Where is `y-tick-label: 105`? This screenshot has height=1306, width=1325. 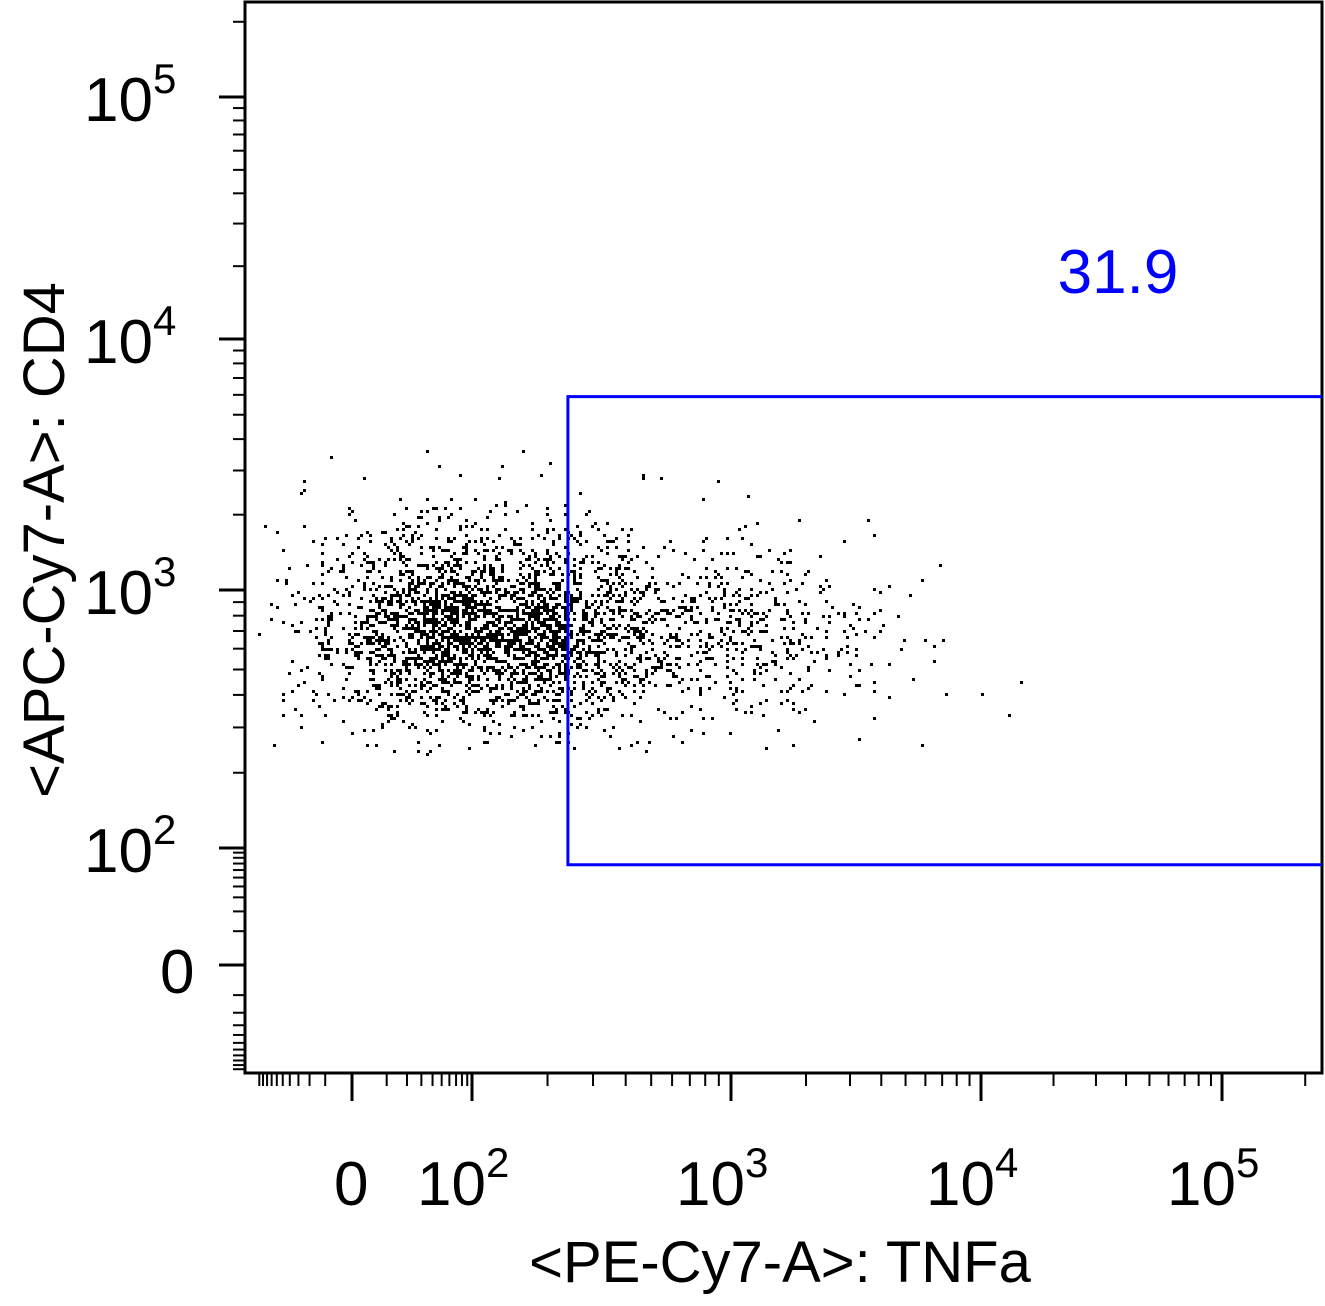
y-tick-label: 105 is located at coordinates (130, 95).